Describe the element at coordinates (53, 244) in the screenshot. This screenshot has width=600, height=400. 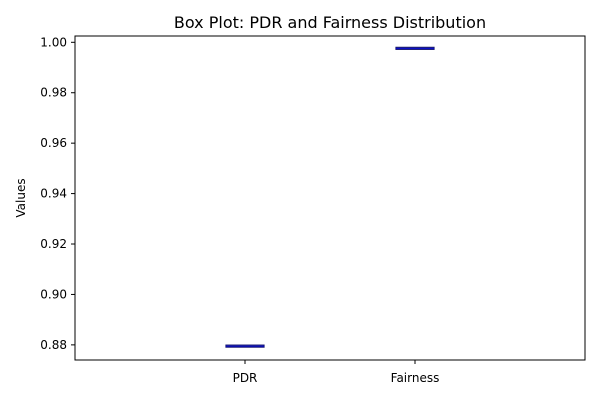
I see `y-tick-label: 0.92` at that location.